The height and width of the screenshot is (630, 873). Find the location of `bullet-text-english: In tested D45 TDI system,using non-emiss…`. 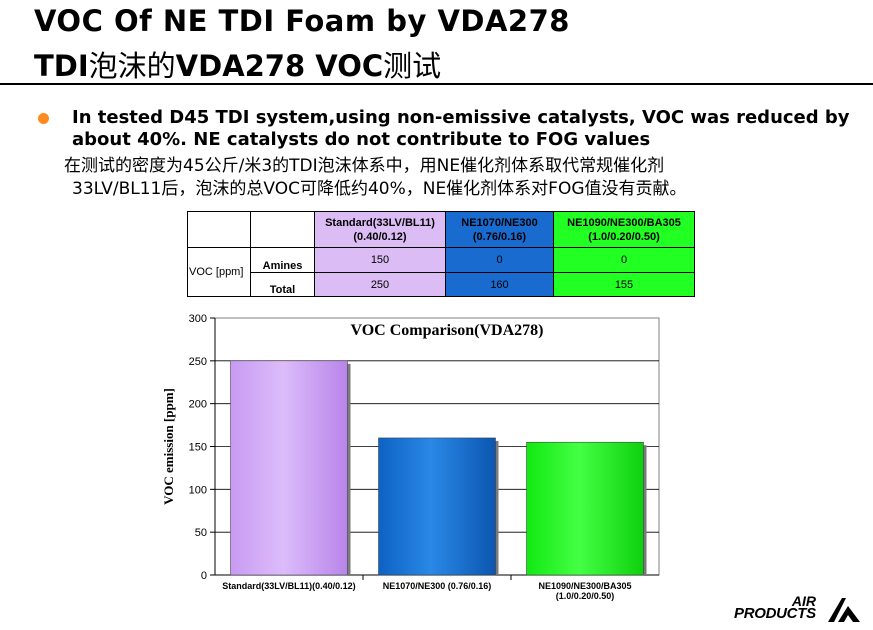

bullet-text-english: In tested D45 TDI system,using non-emiss… is located at coordinates (461, 128).